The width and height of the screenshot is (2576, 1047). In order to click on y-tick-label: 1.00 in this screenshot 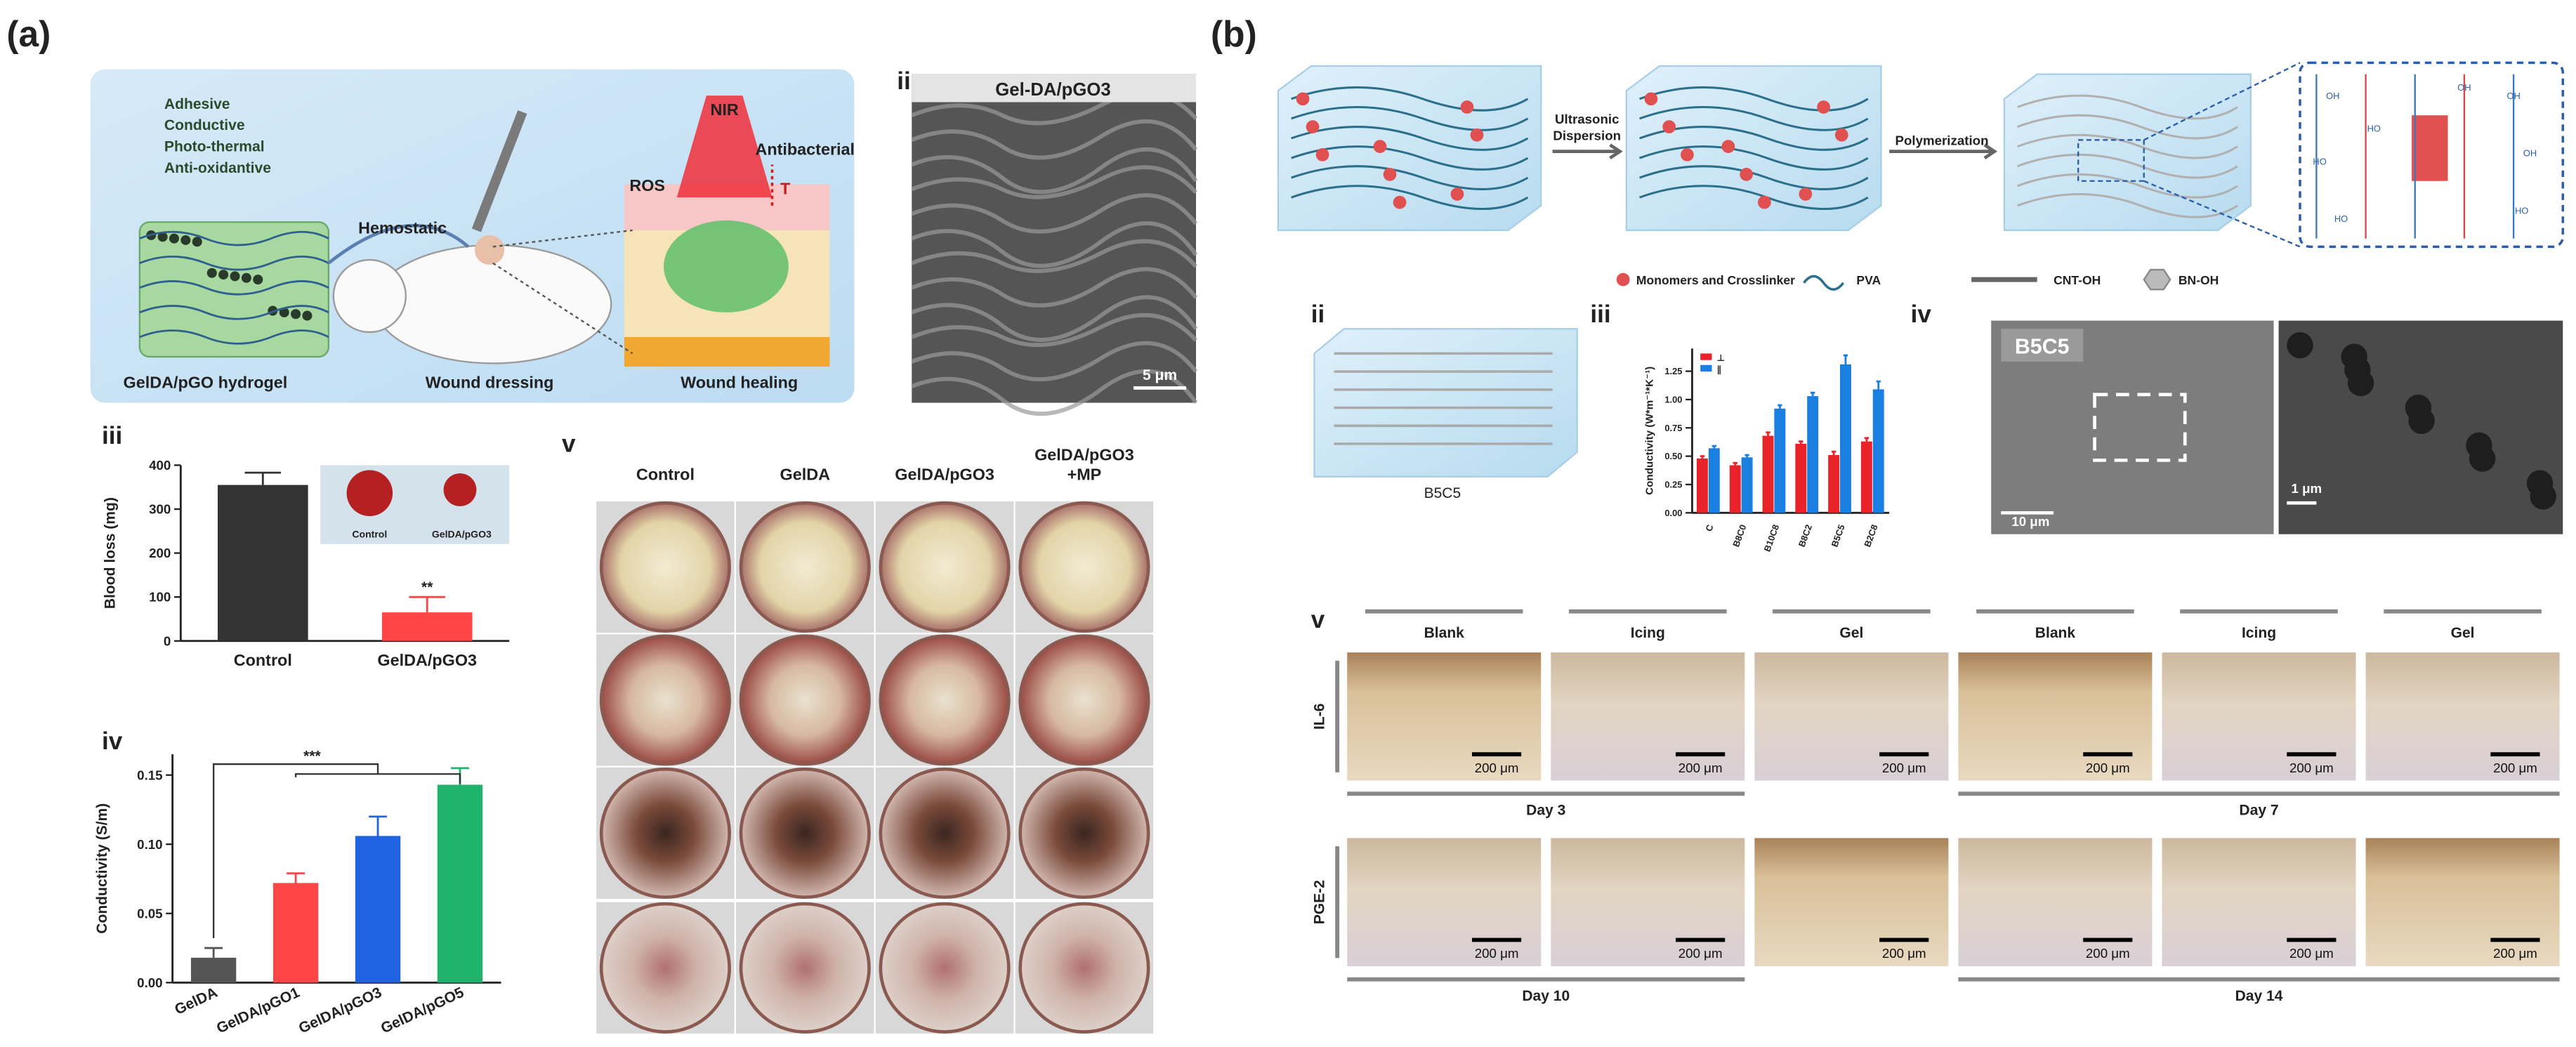, I will do `click(1673, 399)`.